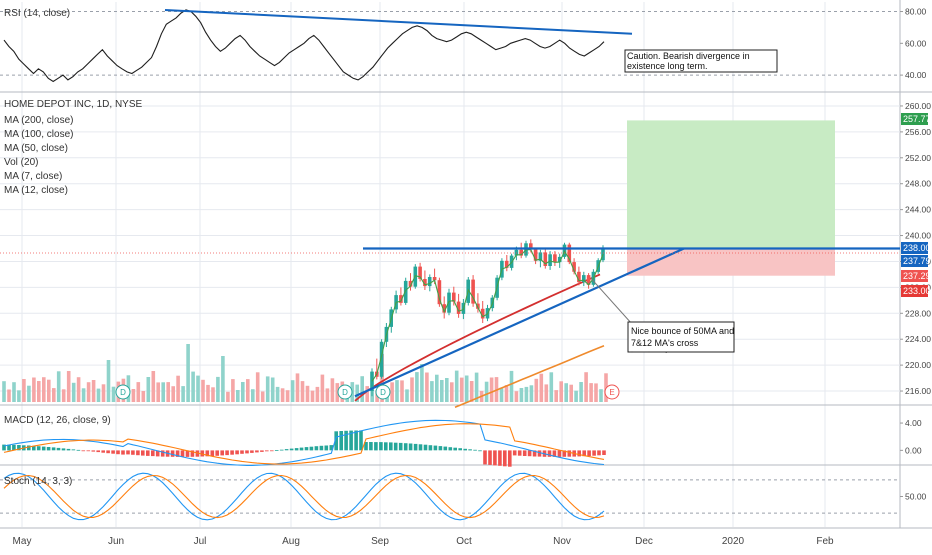 The height and width of the screenshot is (555, 932). What do you see at coordinates (57, 420) in the screenshot?
I see `macd-title: MACD (12, 26, close, 9)` at bounding box center [57, 420].